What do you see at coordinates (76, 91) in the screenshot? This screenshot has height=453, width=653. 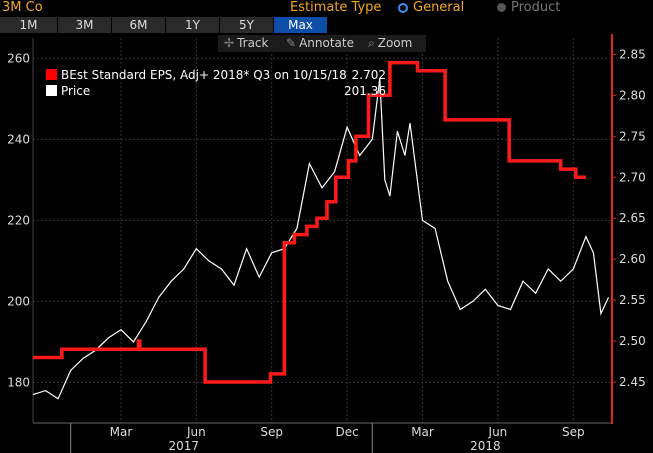 I see `legend-price-name: Price` at bounding box center [76, 91].